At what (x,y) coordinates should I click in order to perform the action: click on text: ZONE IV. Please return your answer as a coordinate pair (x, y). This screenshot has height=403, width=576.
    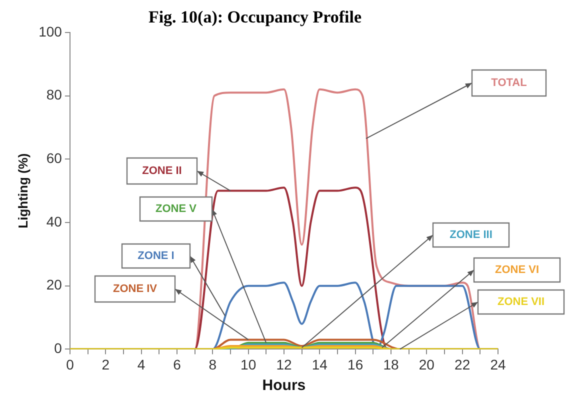
    Looking at the image, I should click on (135, 289).